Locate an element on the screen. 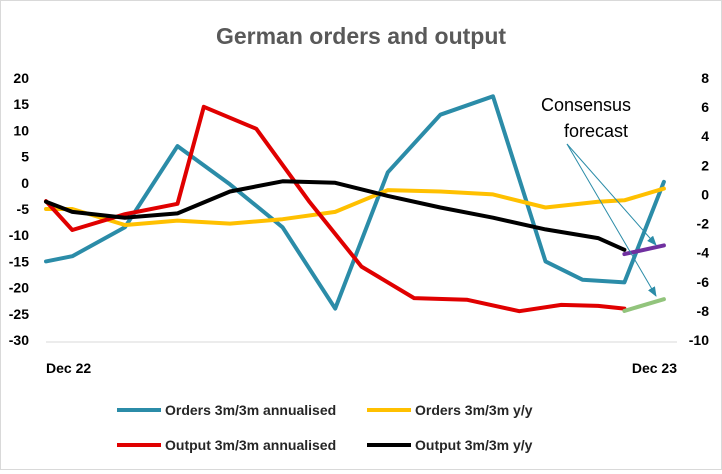  right-tick-label: -6 is located at coordinates (703, 282).